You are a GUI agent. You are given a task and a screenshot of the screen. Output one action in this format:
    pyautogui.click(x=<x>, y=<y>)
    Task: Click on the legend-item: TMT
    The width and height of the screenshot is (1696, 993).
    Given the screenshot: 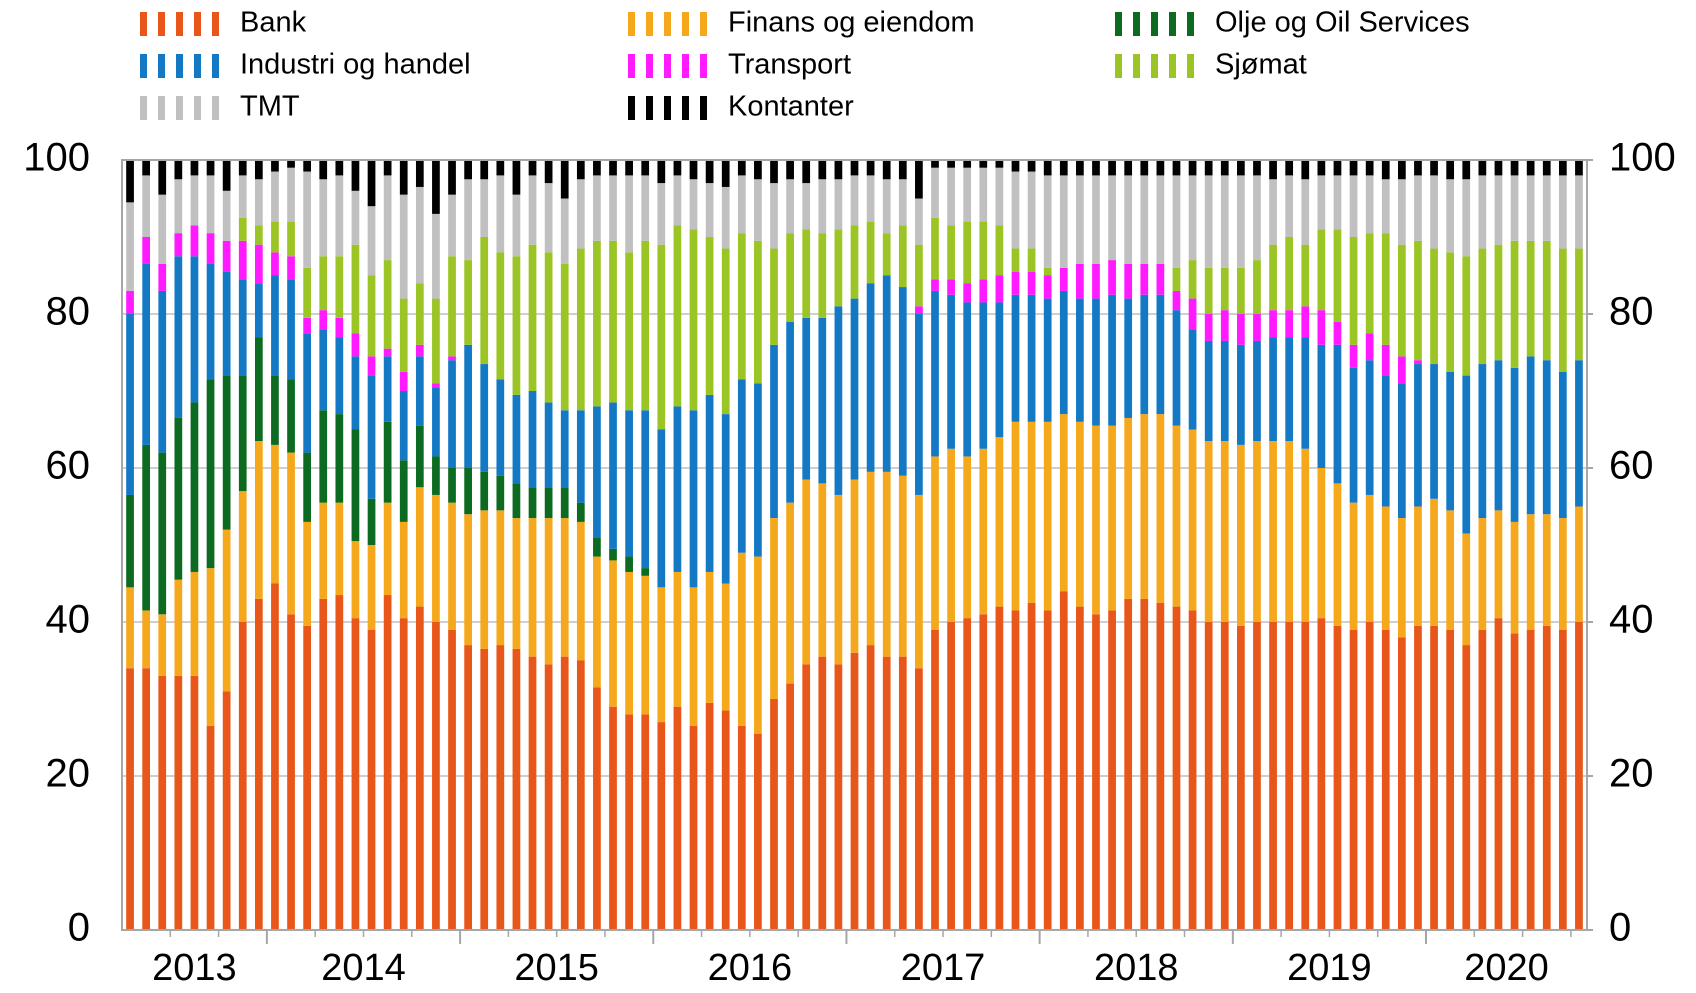 What is the action you would take?
    pyautogui.click(x=220, y=107)
    